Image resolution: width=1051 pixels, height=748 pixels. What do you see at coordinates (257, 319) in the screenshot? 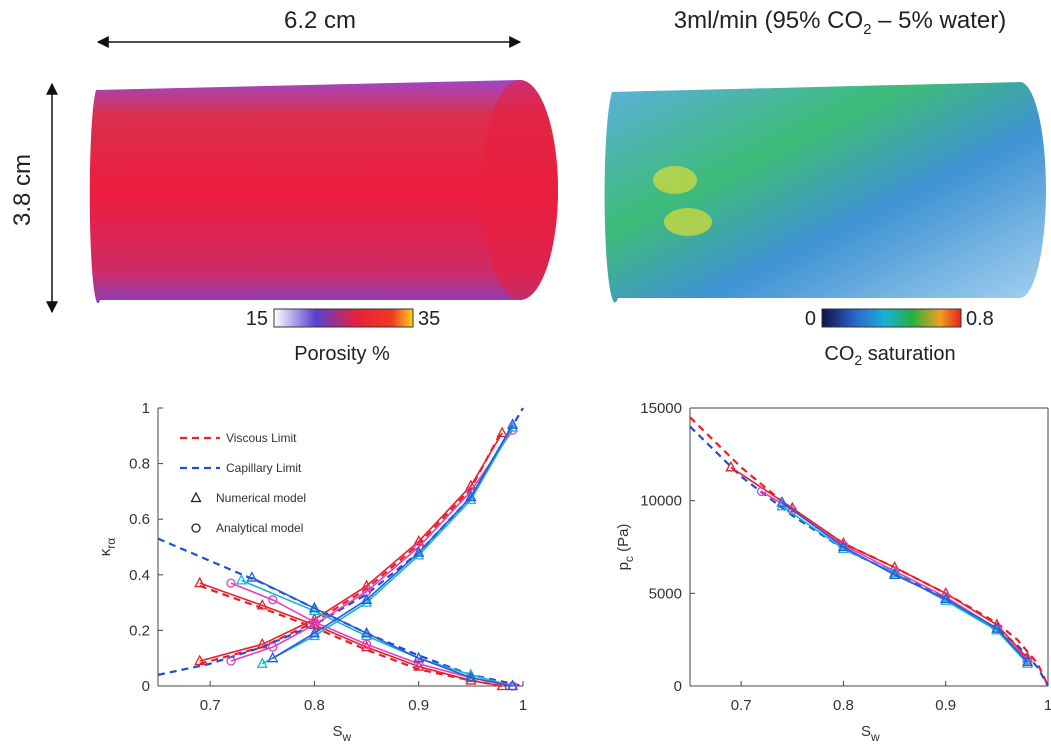
I see `colorbar-min: 15` at bounding box center [257, 319].